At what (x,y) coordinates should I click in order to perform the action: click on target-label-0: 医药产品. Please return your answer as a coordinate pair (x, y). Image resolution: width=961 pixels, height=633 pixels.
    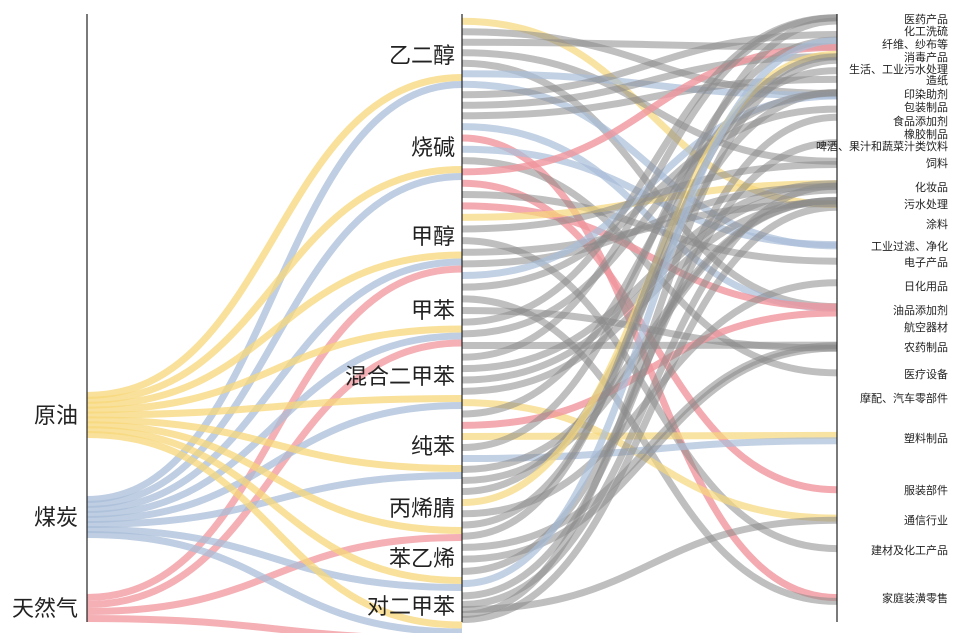
    Looking at the image, I should click on (926, 19).